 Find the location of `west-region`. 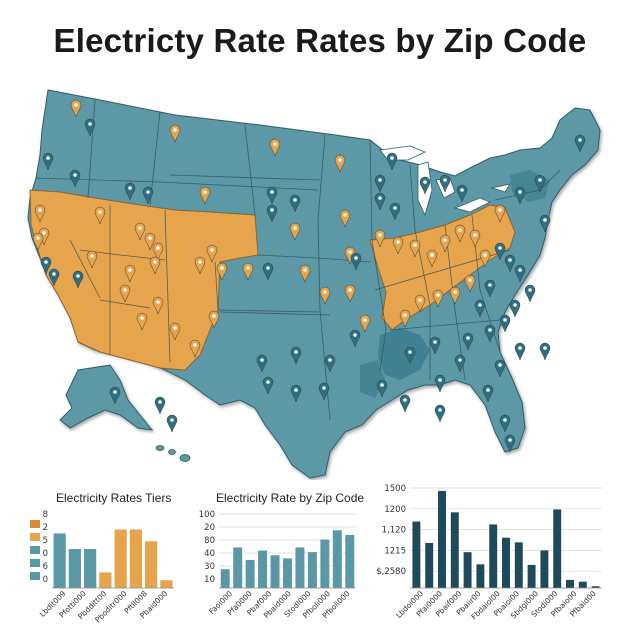

west-region is located at coordinates (144, 280).